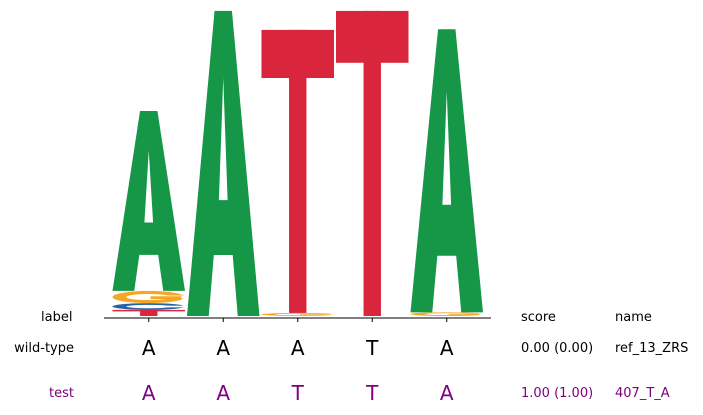 The width and height of the screenshot is (703, 415). I want to click on row-0-base-4: T, so click(372, 348).